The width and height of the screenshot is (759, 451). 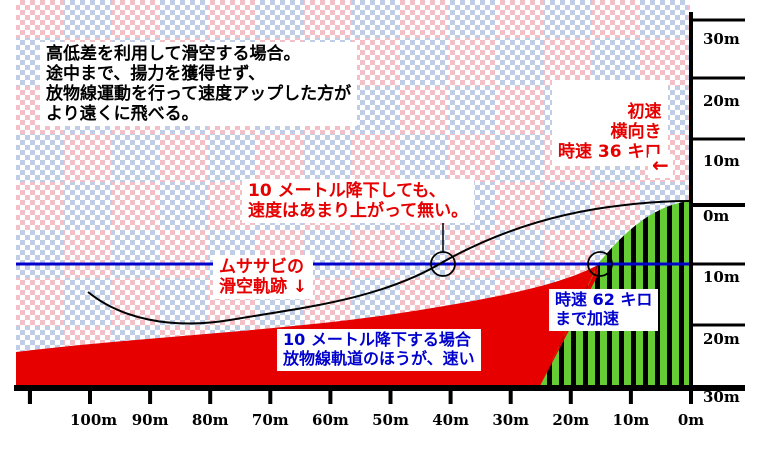 I want to click on parabola-note-textbox: 10 メートル降下する場合 放物線軌道のほうが、速い, so click(x=379, y=350).